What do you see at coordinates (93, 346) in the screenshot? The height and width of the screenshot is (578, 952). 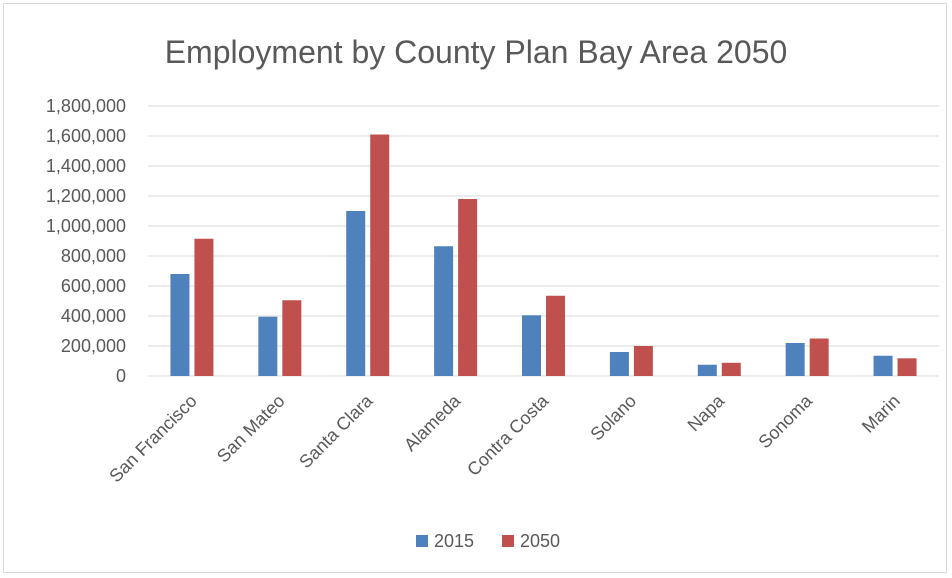 I see `y-tick-label: 200,000` at bounding box center [93, 346].